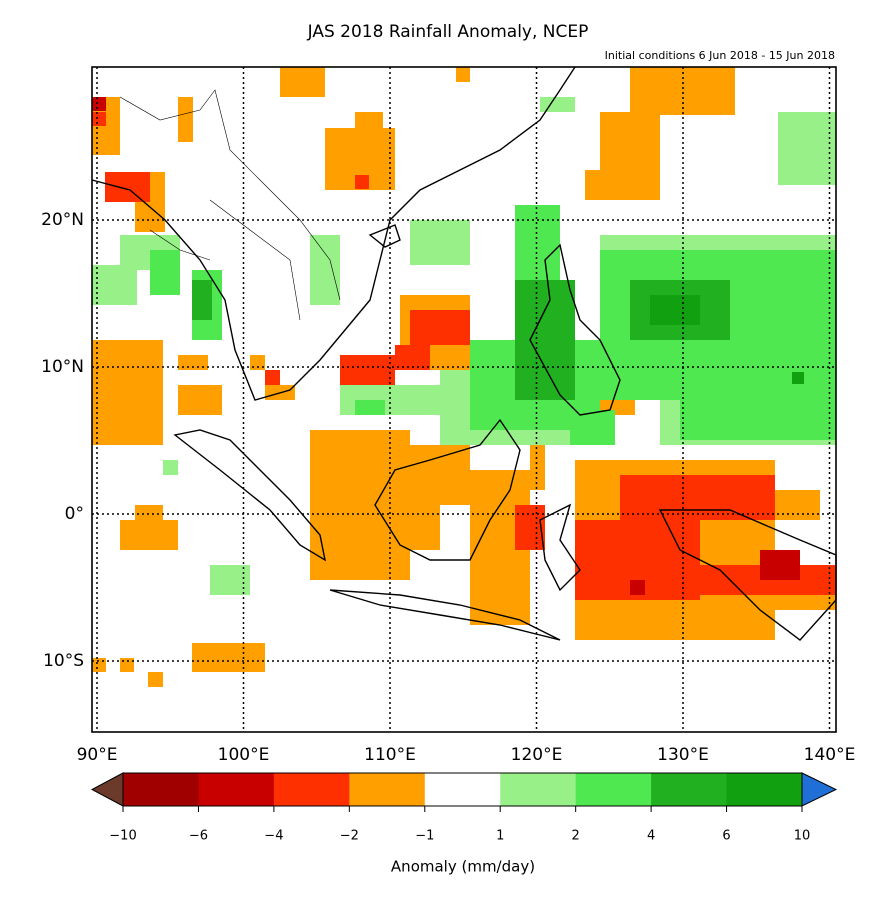 Image resolution: width=887 pixels, height=903 pixels. I want to click on colorbar-tick-label: 4, so click(651, 836).